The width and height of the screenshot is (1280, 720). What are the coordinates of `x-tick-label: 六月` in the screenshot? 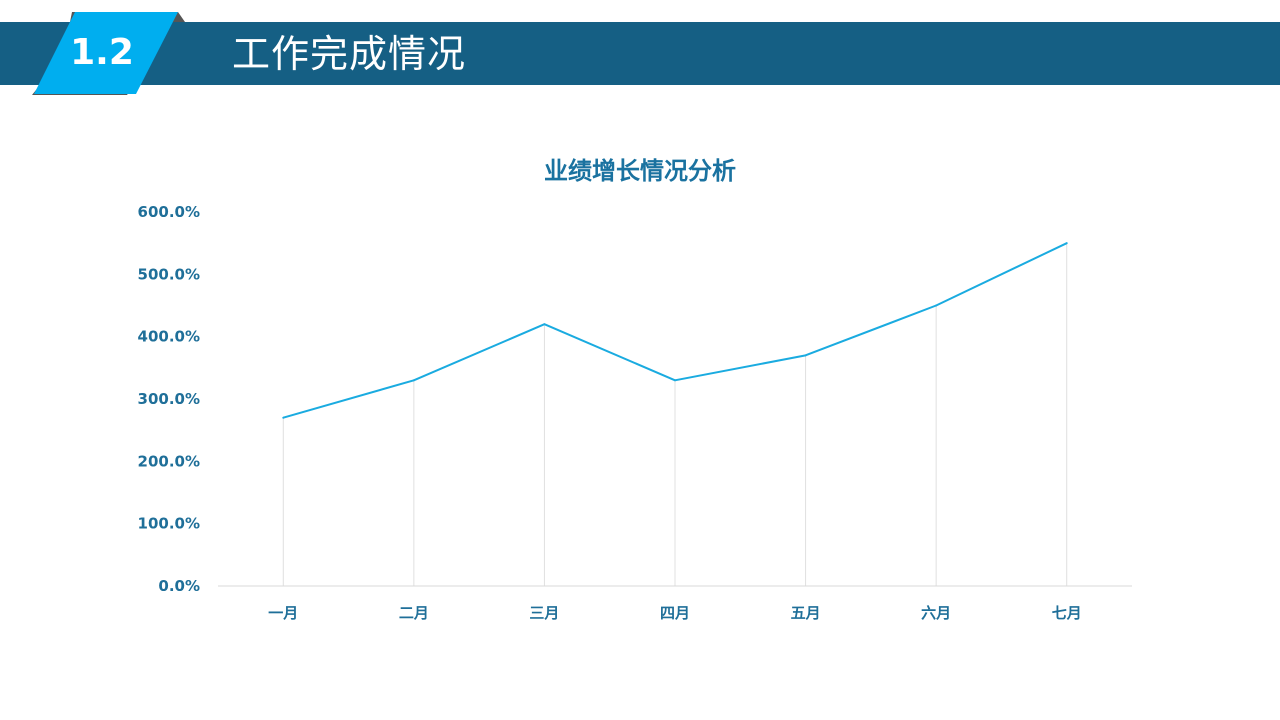 It's located at (936, 613).